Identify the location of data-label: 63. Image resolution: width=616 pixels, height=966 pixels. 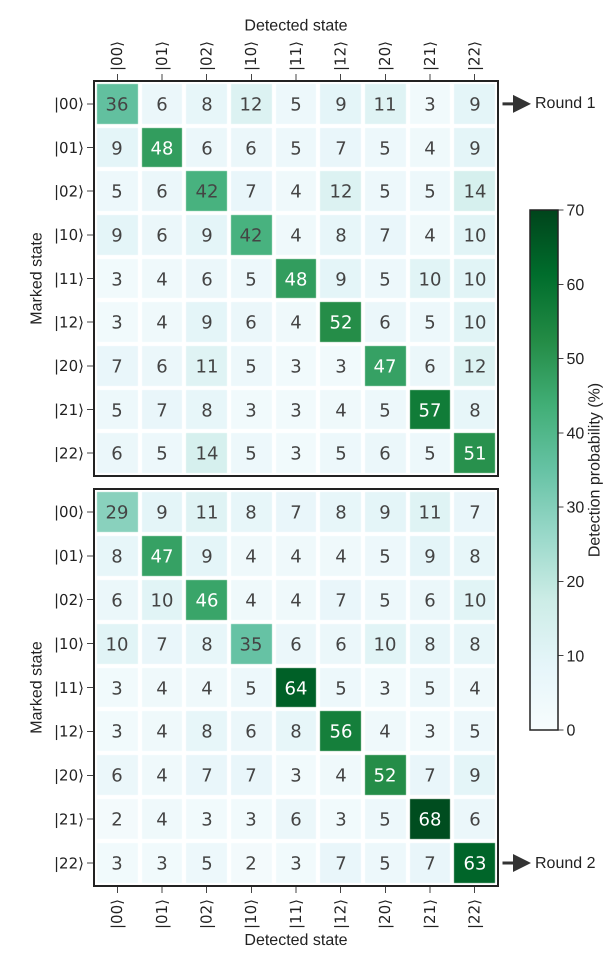
(475, 863).